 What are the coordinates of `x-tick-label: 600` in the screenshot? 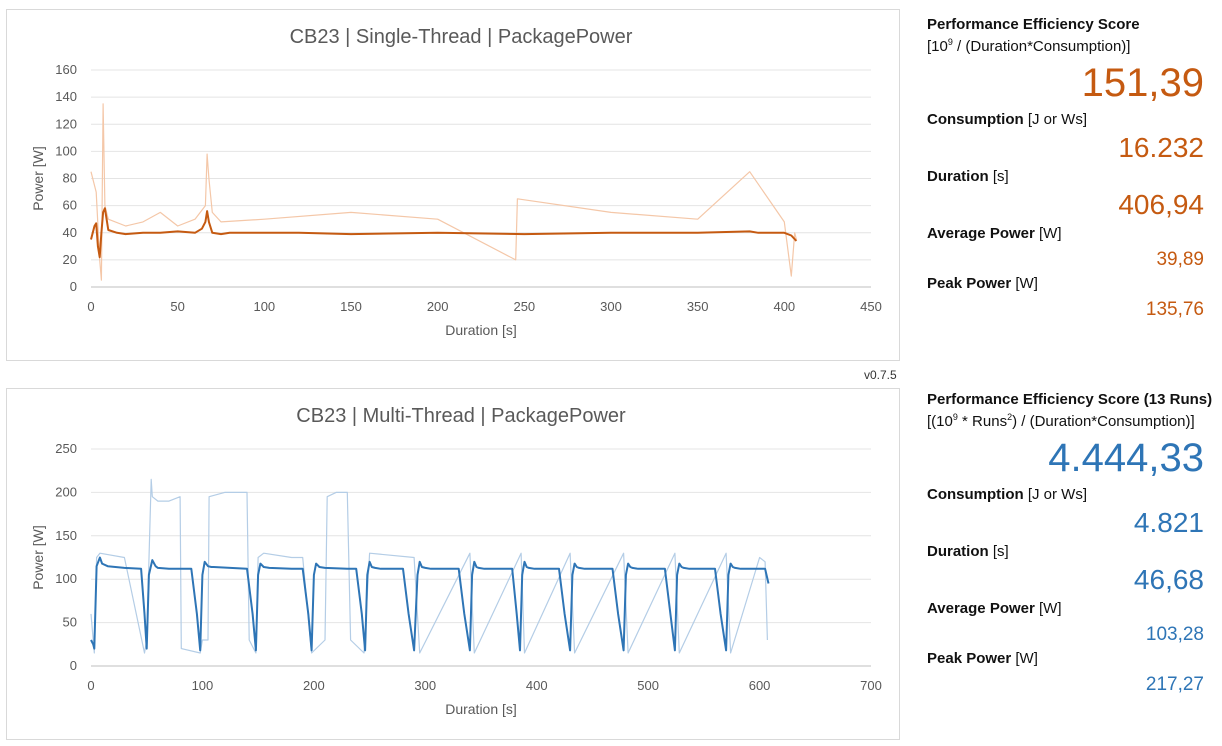 It's located at (760, 685).